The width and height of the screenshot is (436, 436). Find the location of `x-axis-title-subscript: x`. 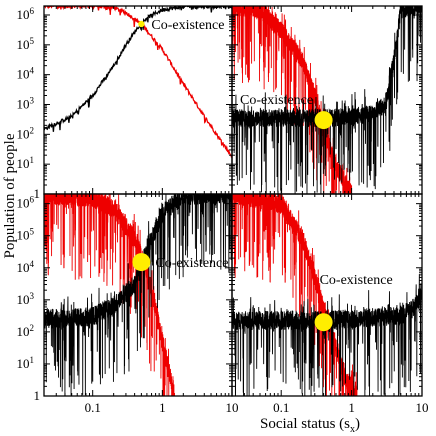

x-axis-title-subscript: x is located at coordinates (352, 429).